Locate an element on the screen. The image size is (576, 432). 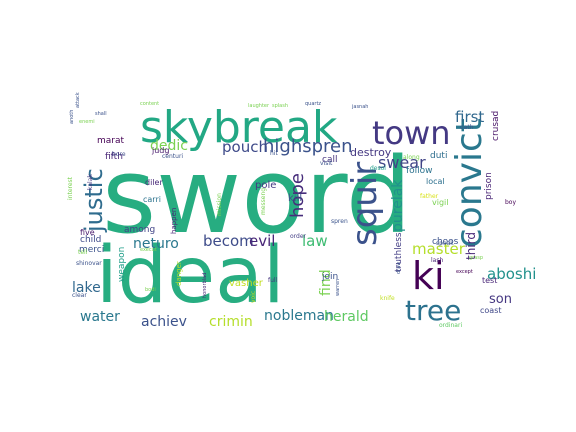
word-cloud-word: merci is located at coordinates (91, 250).